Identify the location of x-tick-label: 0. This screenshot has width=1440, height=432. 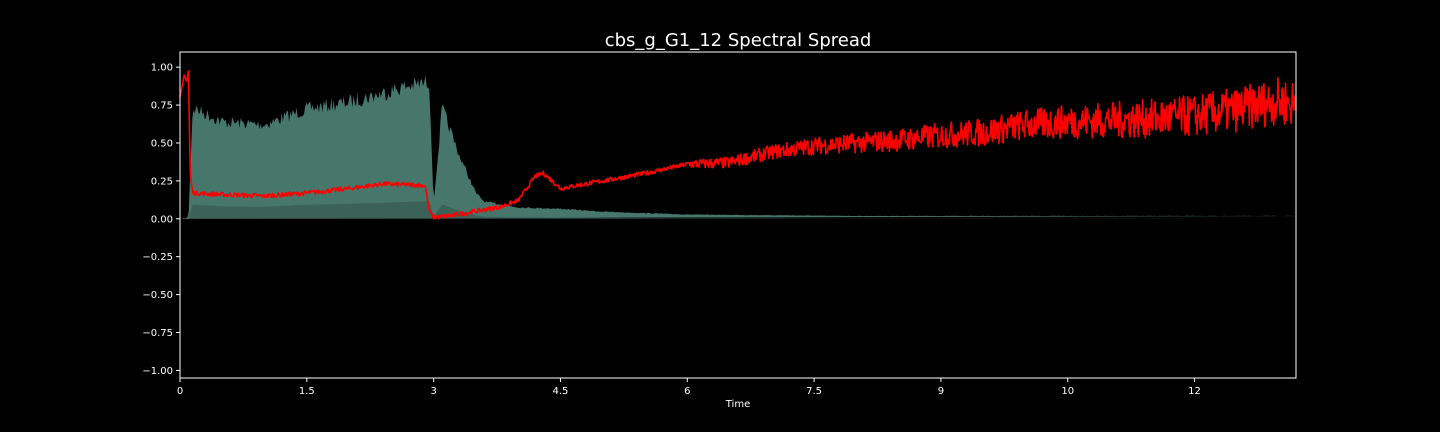
(180, 391).